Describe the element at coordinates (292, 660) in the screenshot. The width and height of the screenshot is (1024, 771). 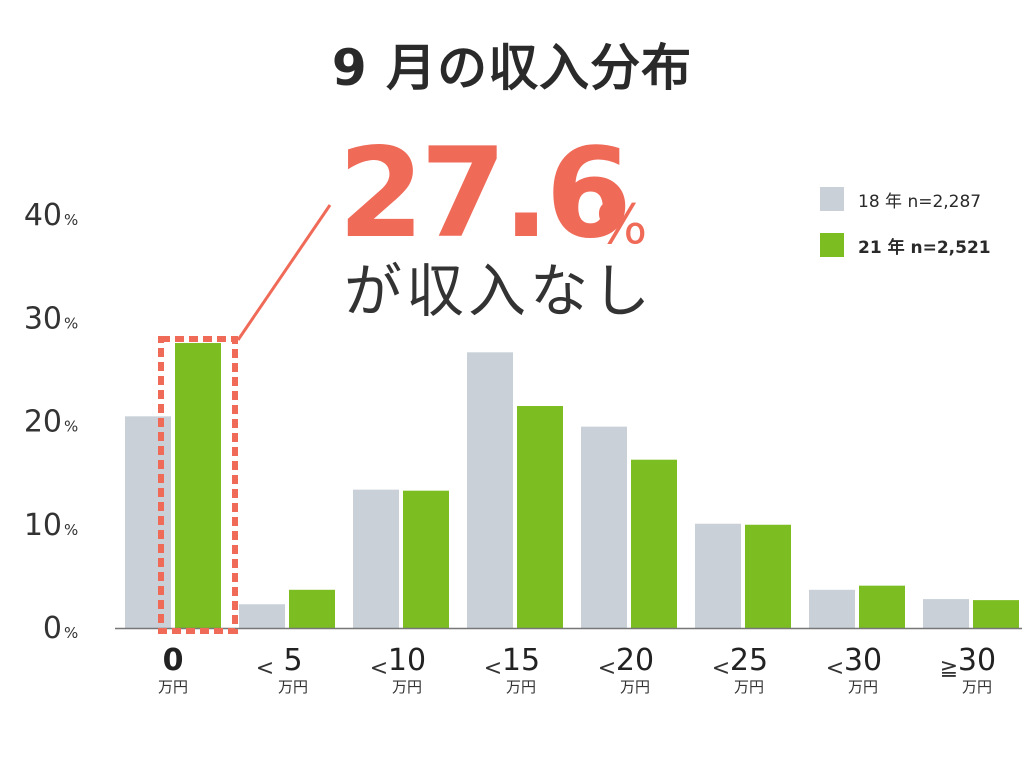
I see `x-tick-label: 5` at that location.